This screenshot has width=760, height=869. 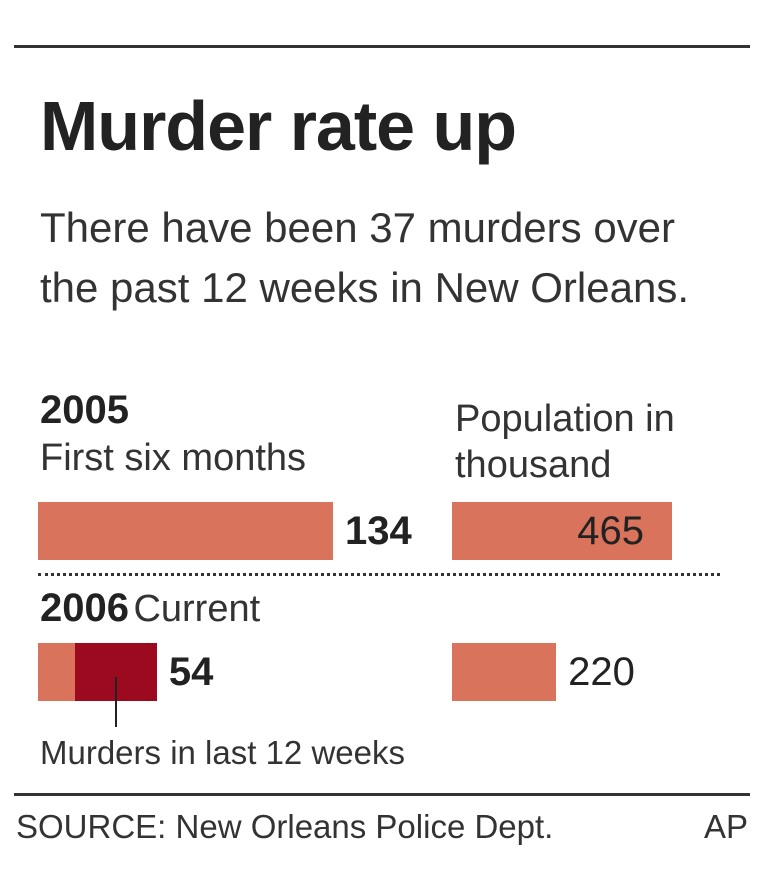 What do you see at coordinates (278, 126) in the screenshot?
I see `chart-title: Murder rate up` at bounding box center [278, 126].